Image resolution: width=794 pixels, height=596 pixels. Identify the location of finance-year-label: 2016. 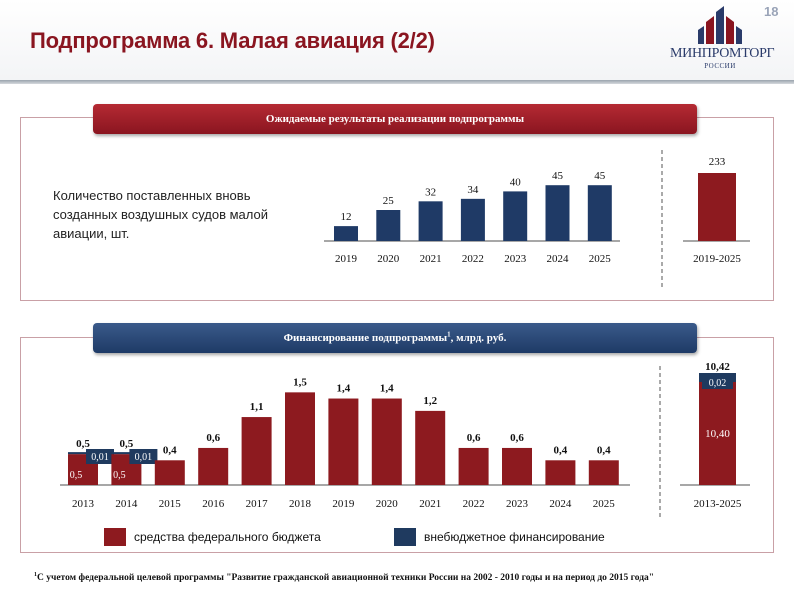
(213, 504).